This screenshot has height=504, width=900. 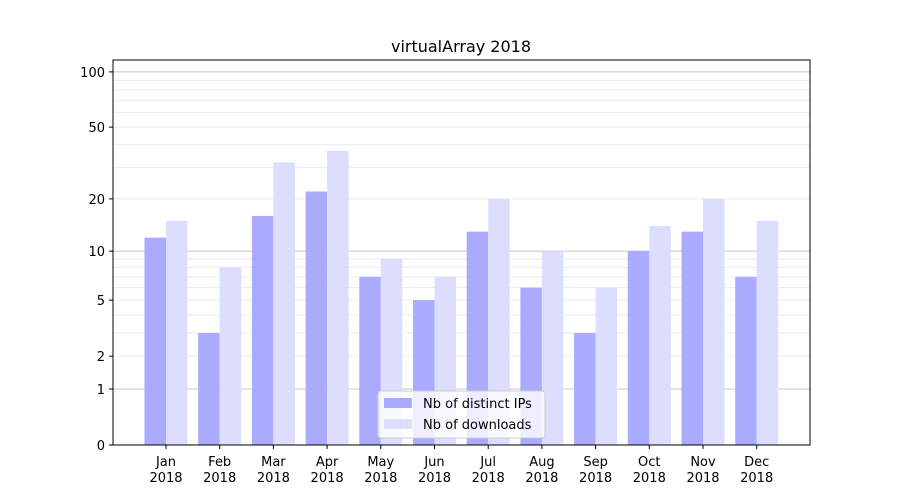 What do you see at coordinates (101, 390) in the screenshot?
I see `y-tick-label: 1` at bounding box center [101, 390].